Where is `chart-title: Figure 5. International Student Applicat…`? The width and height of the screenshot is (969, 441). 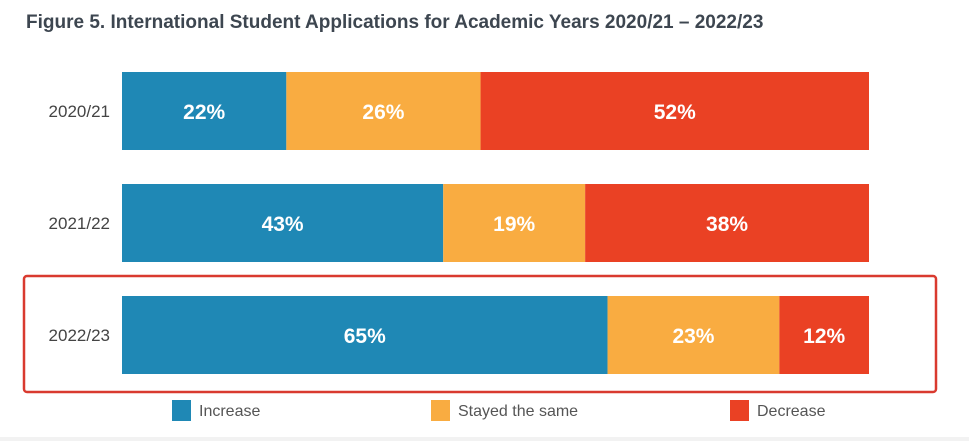
chart-title: Figure 5. International Student Applicat… is located at coordinates (395, 22).